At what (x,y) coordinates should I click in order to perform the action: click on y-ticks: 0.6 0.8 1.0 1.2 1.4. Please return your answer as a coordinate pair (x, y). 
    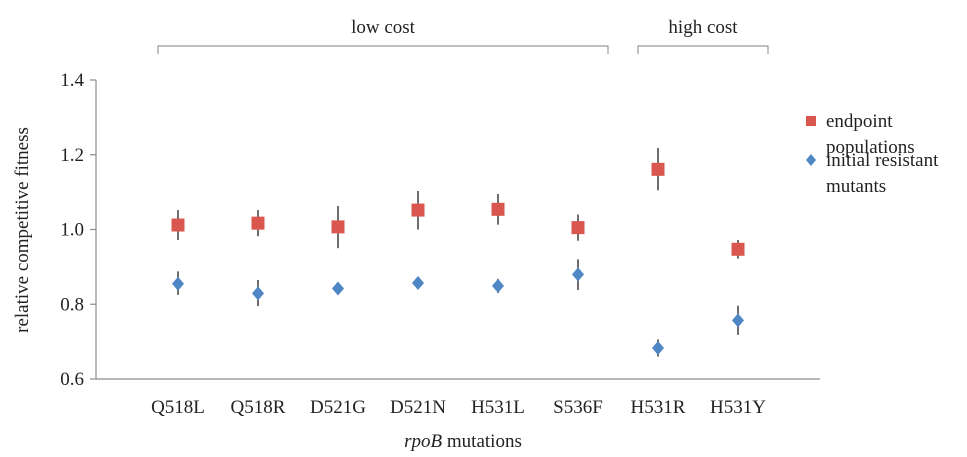
    Looking at the image, I should click on (78, 230).